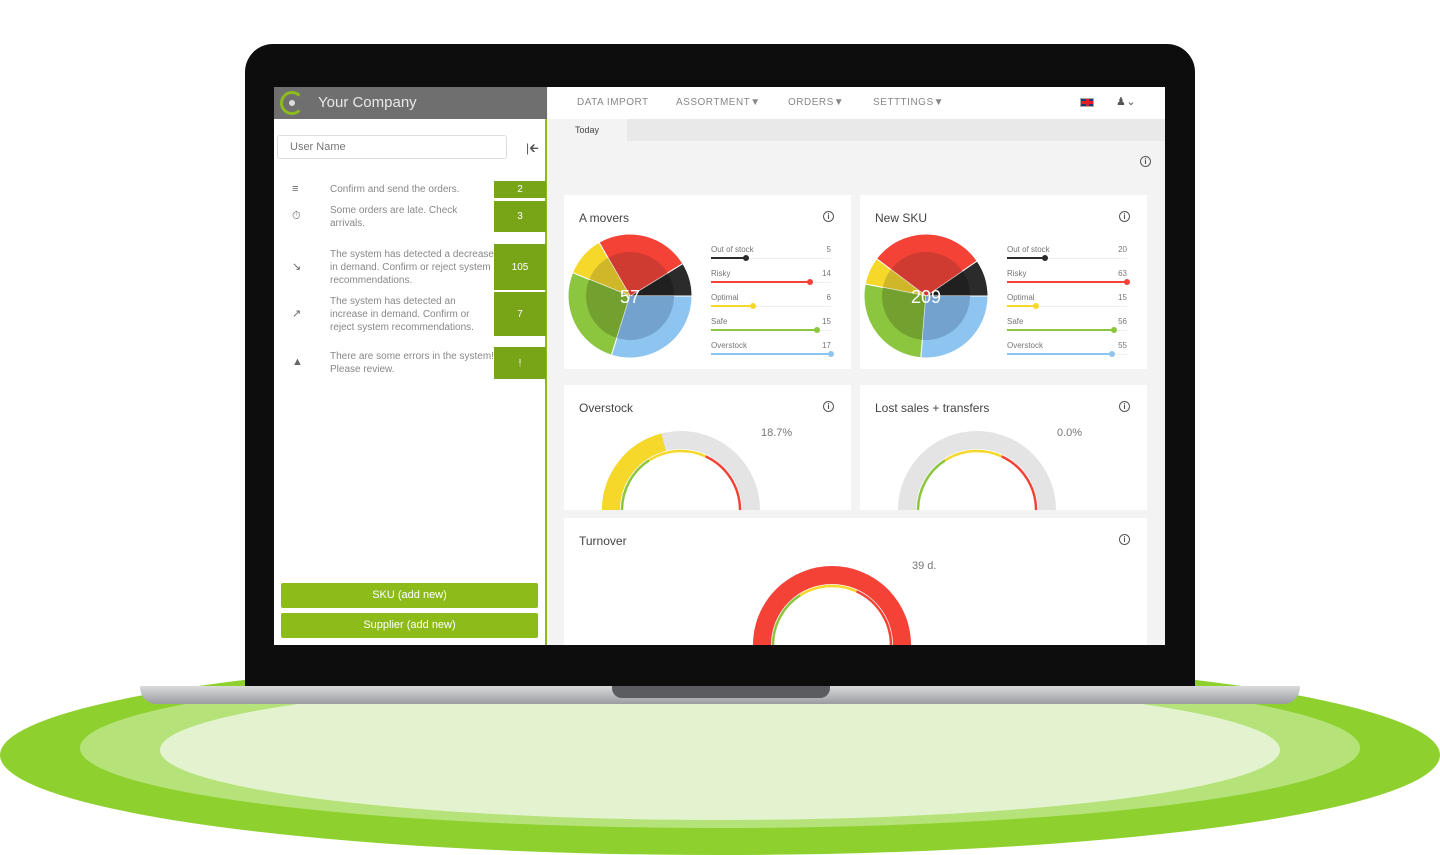  I want to click on company-header: Your Company, so click(410, 103).